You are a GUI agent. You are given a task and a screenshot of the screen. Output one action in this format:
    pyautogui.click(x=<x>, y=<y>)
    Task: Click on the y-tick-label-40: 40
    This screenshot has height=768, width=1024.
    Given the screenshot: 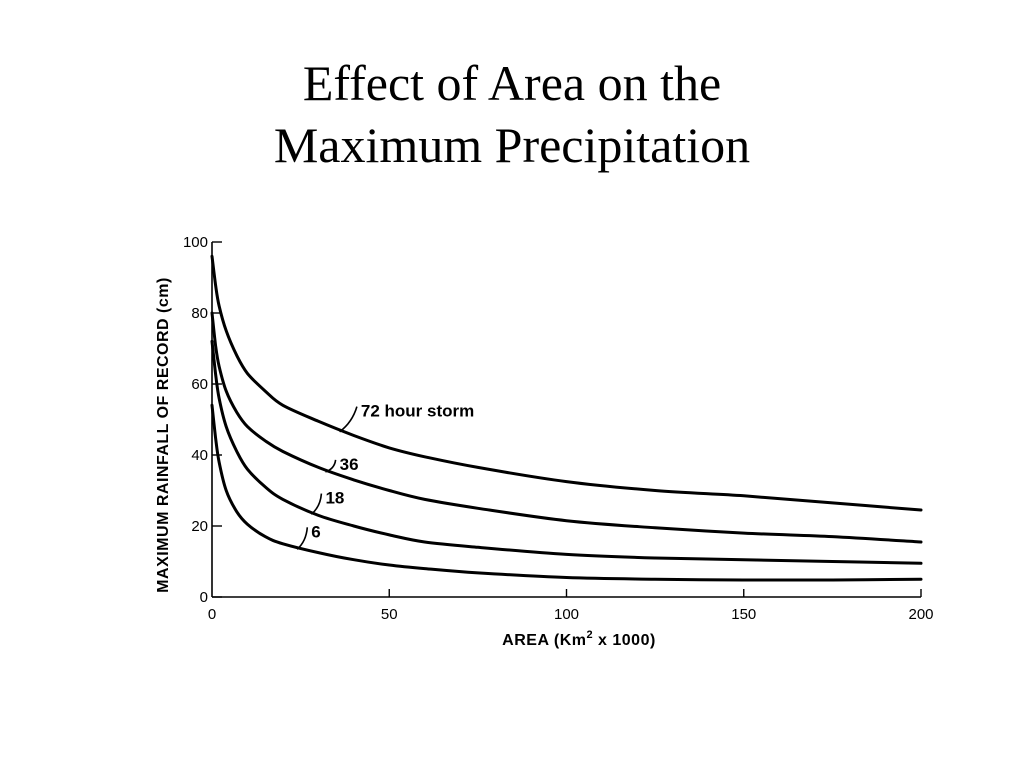 What is the action you would take?
    pyautogui.click(x=199, y=455)
    